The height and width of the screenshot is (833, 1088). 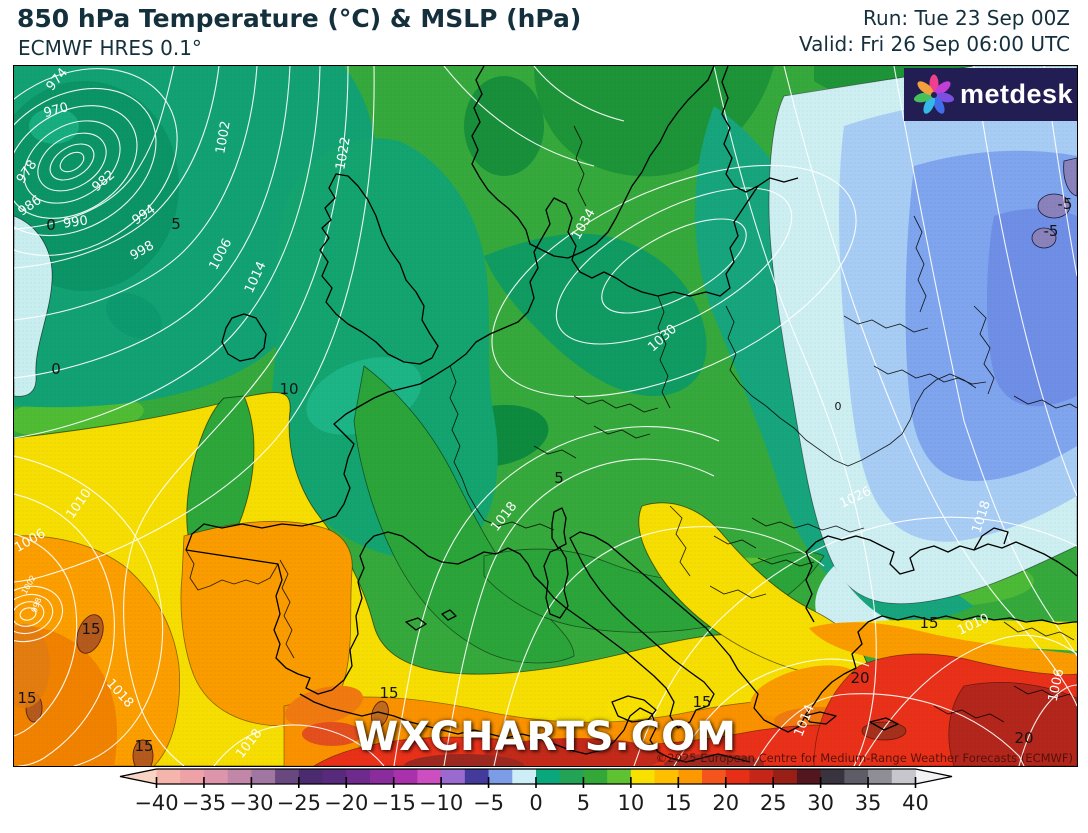 What do you see at coordinates (288, 389) in the screenshot?
I see `temp-label: 10` at bounding box center [288, 389].